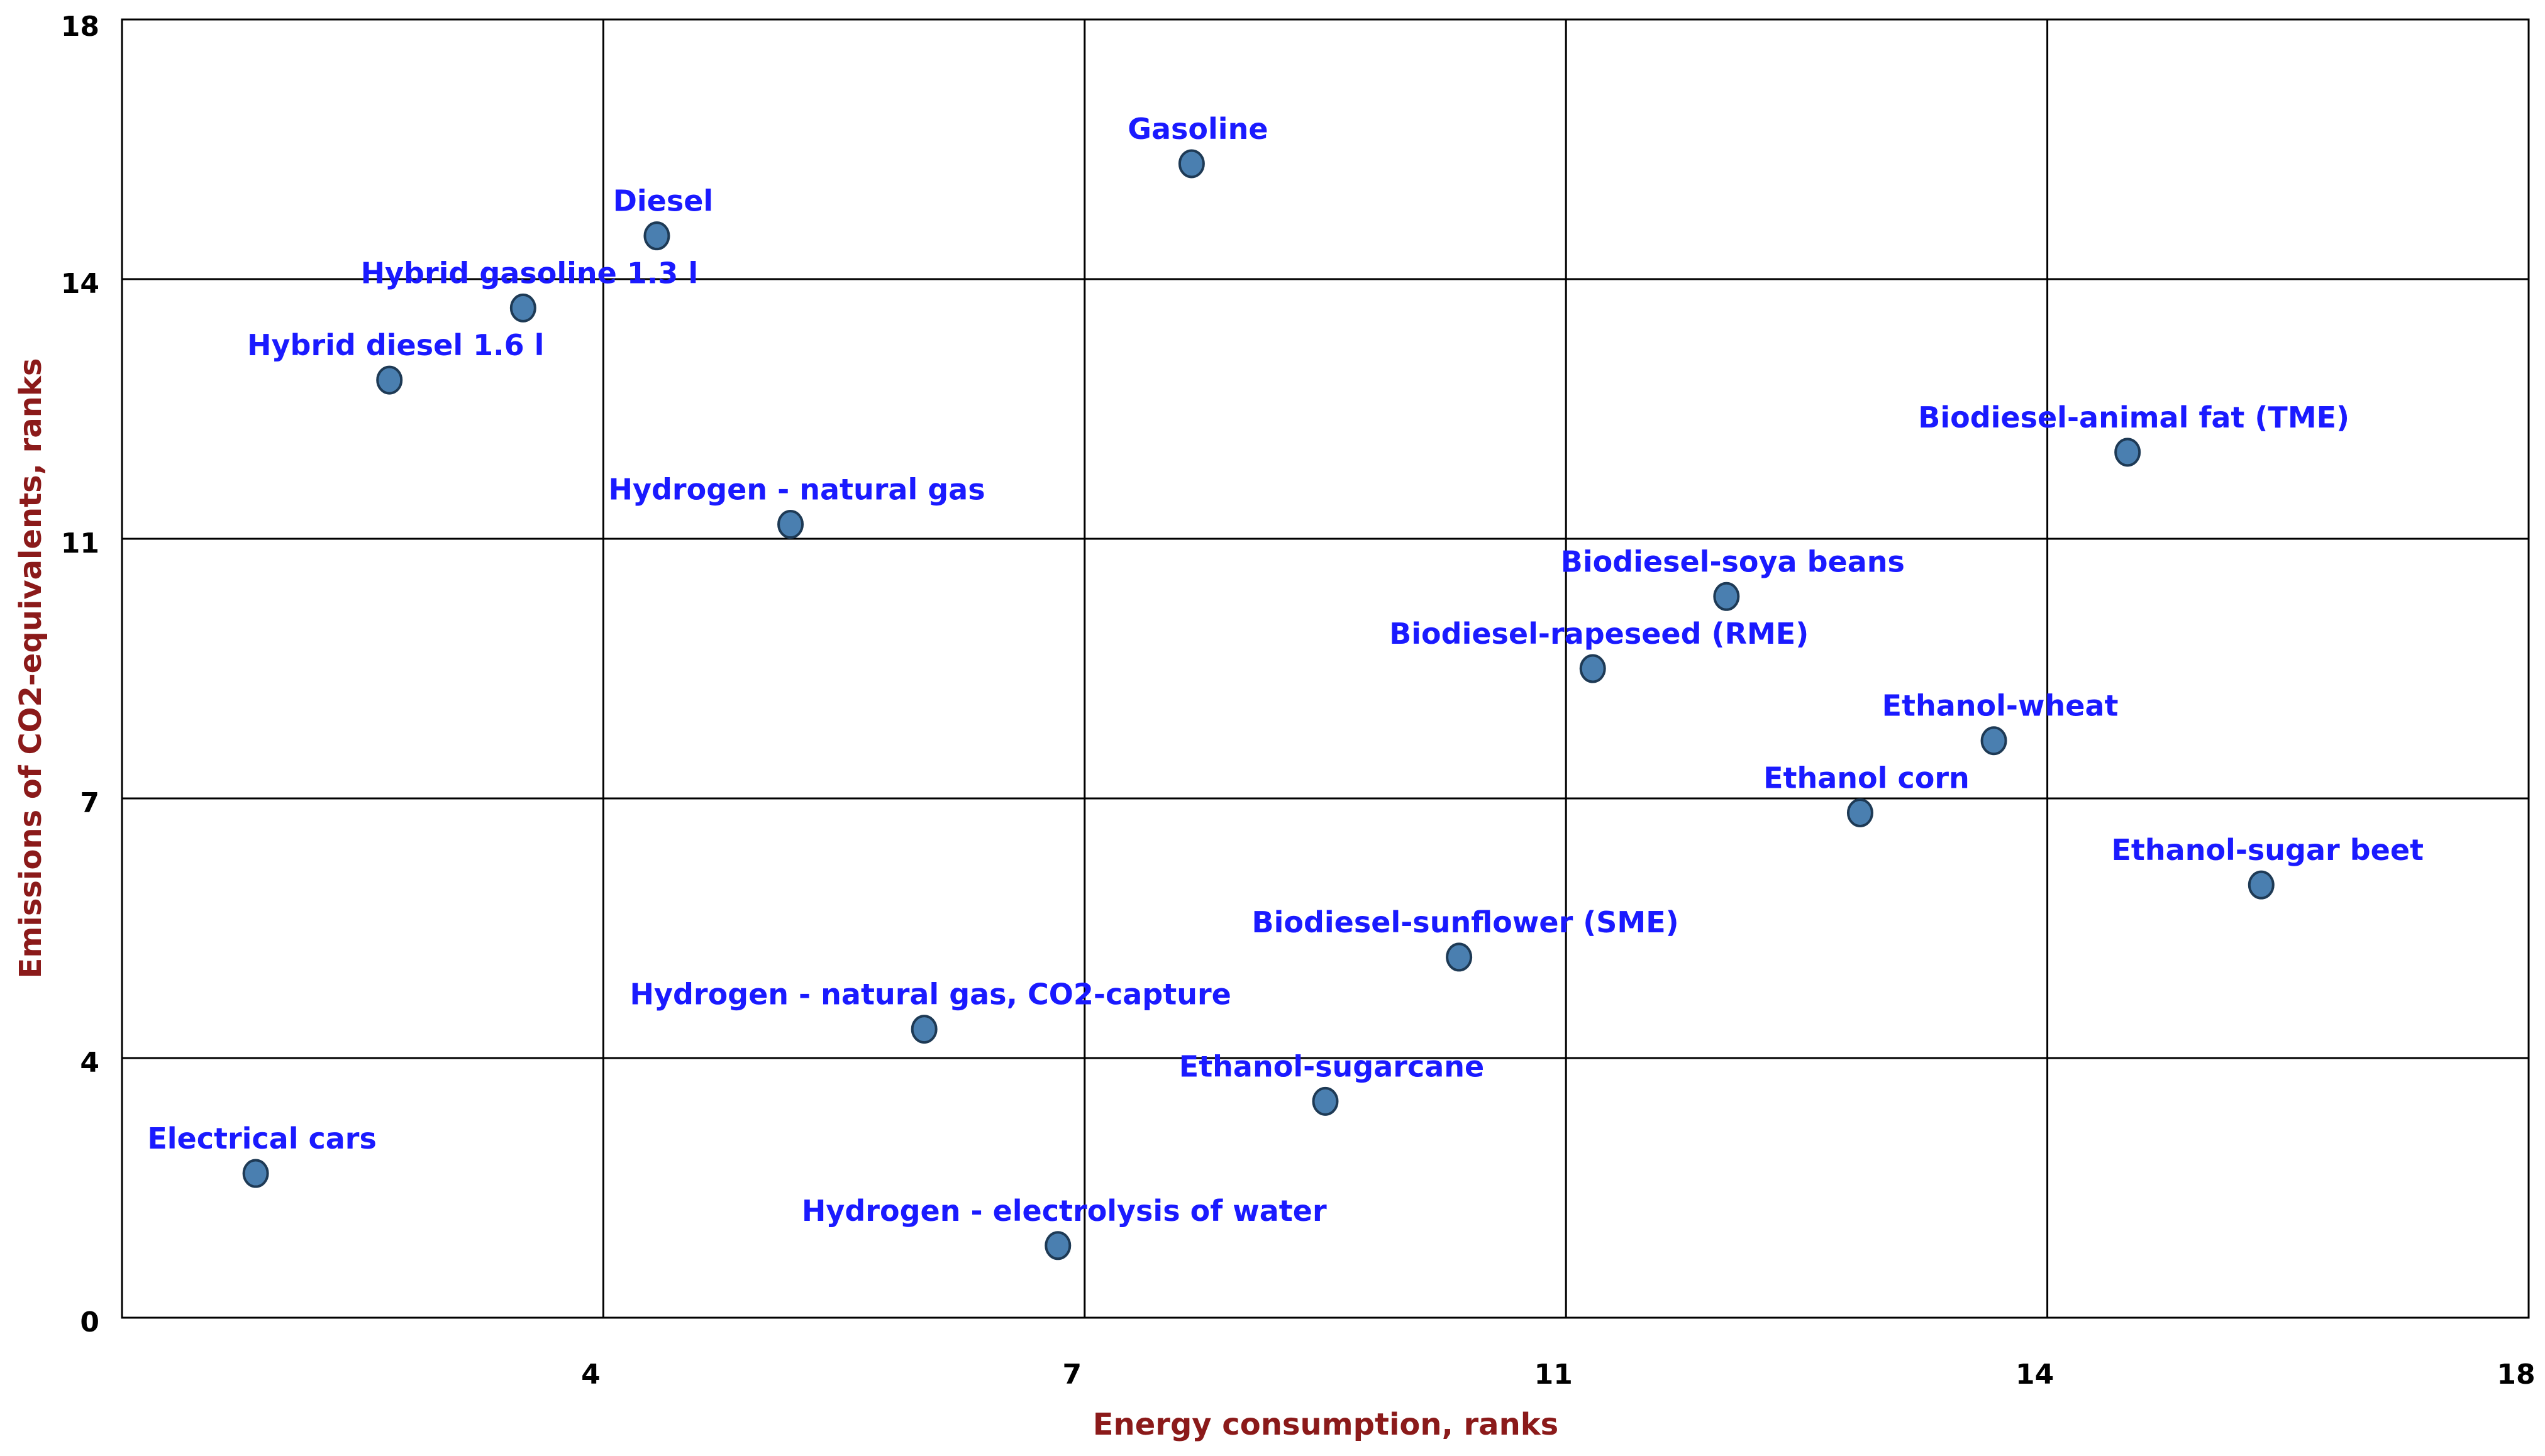  Describe the element at coordinates (1072, 1375) in the screenshot. I see `x-tick-label: 7` at that location.